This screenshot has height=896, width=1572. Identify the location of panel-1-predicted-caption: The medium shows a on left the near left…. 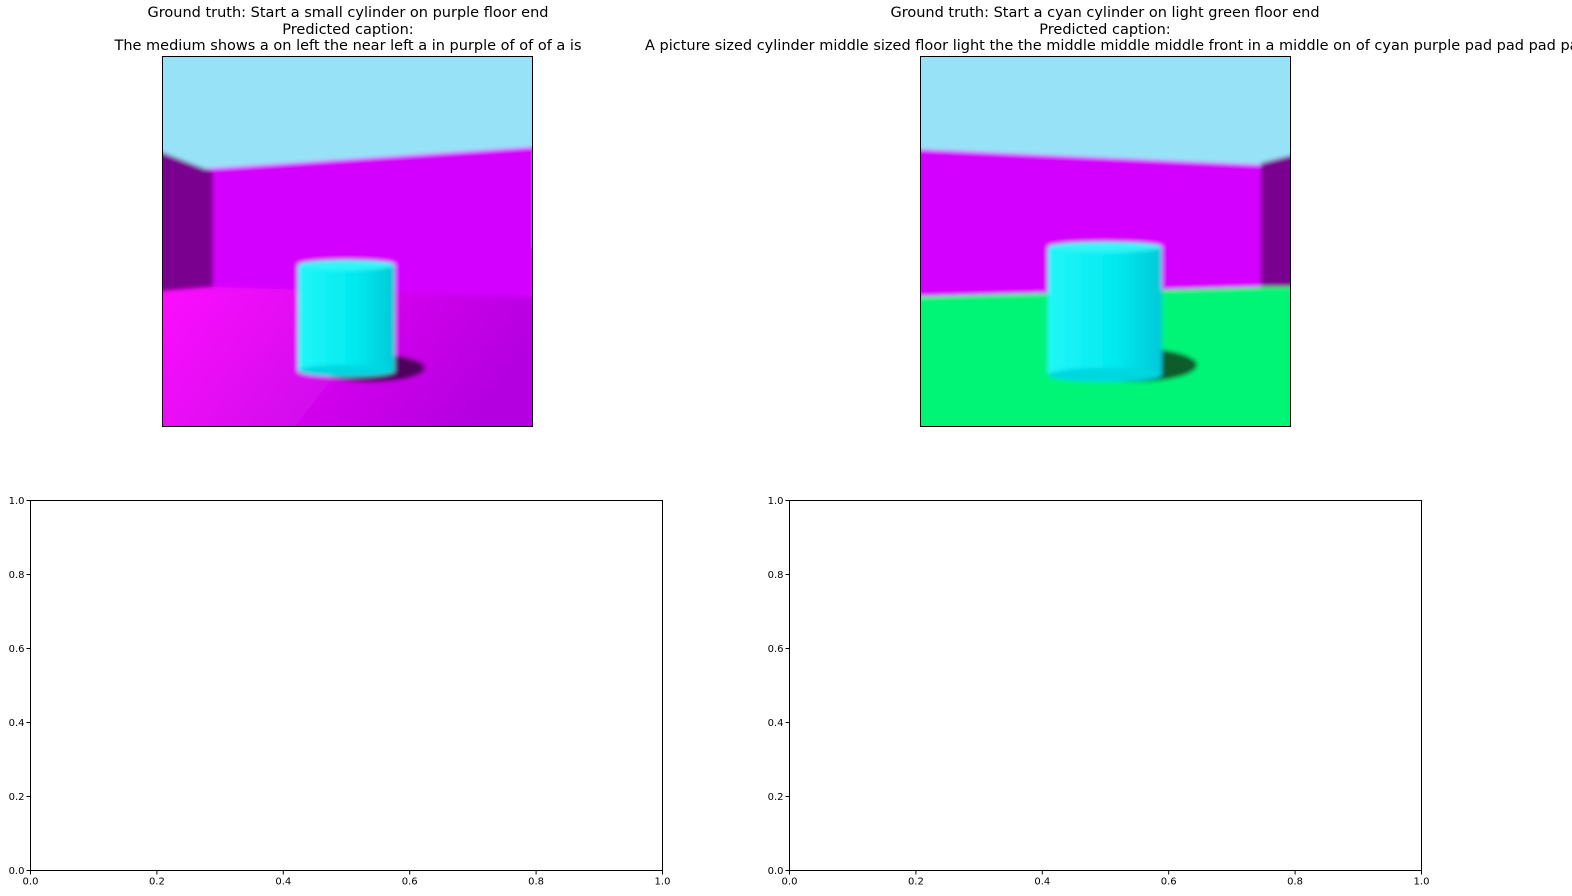
(348, 46).